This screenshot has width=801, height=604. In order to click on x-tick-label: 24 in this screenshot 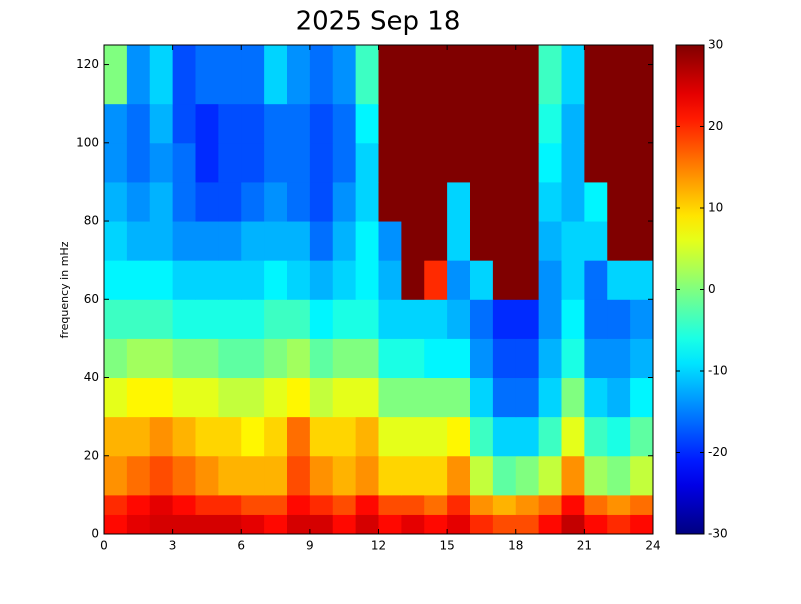, I will do `click(652, 546)`.